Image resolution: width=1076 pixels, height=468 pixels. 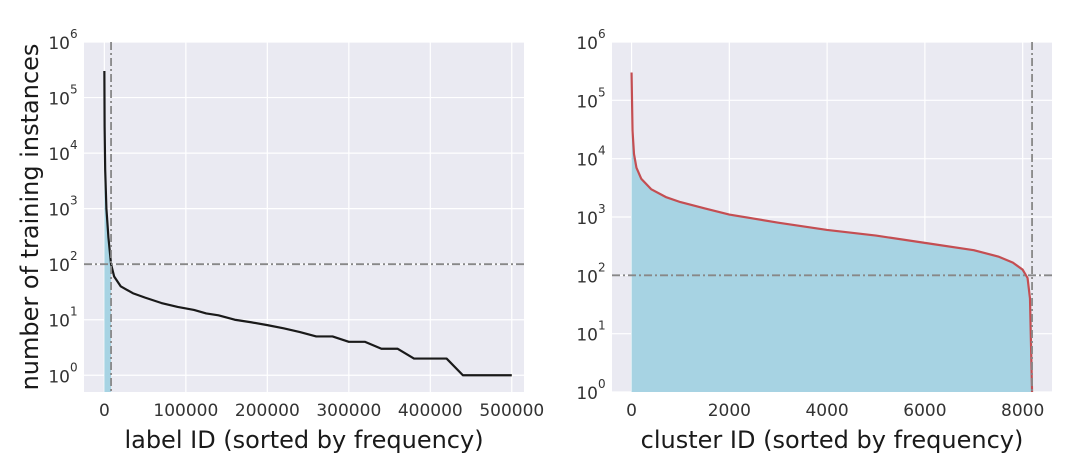 What do you see at coordinates (303, 440) in the screenshot?
I see `x-axis-label: label ID (sorted by frequency)` at bounding box center [303, 440].